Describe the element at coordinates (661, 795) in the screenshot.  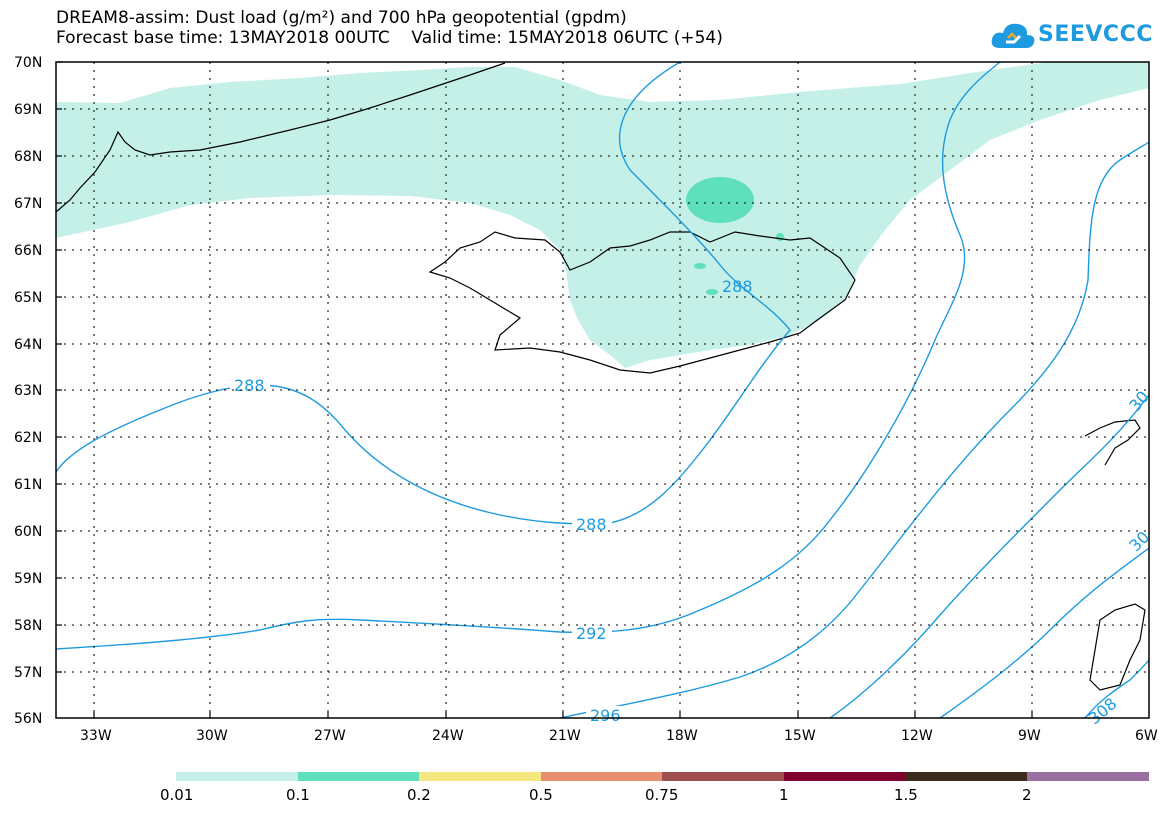
I see `colorbar-label: 0.75` at that location.